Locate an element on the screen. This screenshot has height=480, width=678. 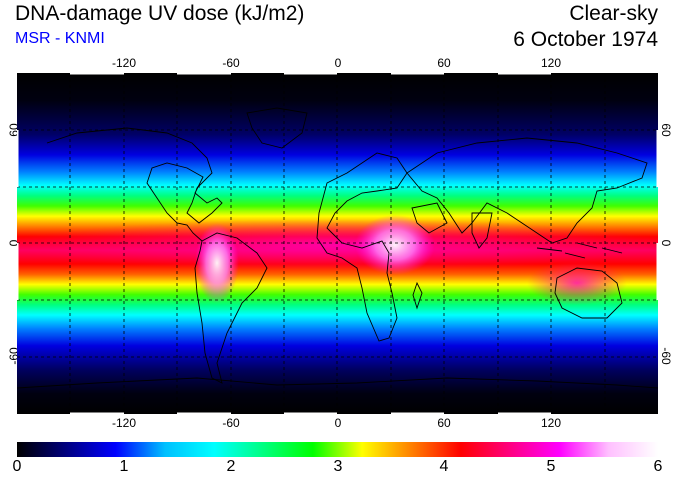
hotspot-australia is located at coordinates (577, 283).